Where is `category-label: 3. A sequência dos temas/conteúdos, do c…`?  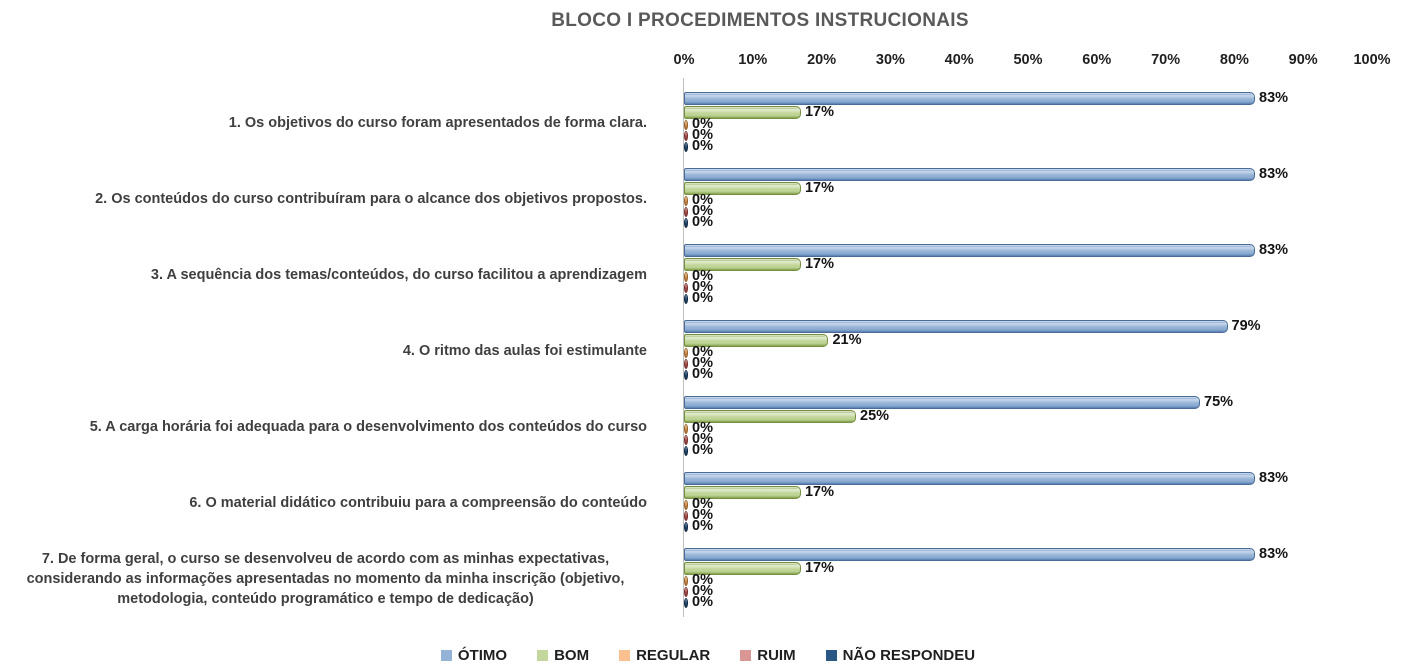 category-label: 3. A sequência dos temas/conteúdos, do c… is located at coordinates (398, 274).